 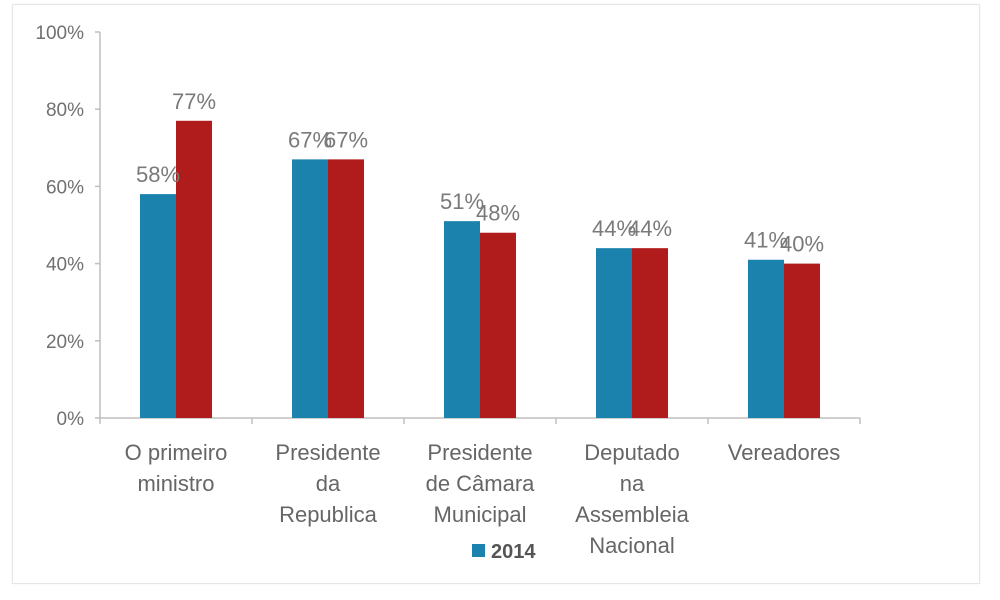 What do you see at coordinates (632, 499) in the screenshot?
I see `category-label: Deputado na Assembleia Nacional` at bounding box center [632, 499].